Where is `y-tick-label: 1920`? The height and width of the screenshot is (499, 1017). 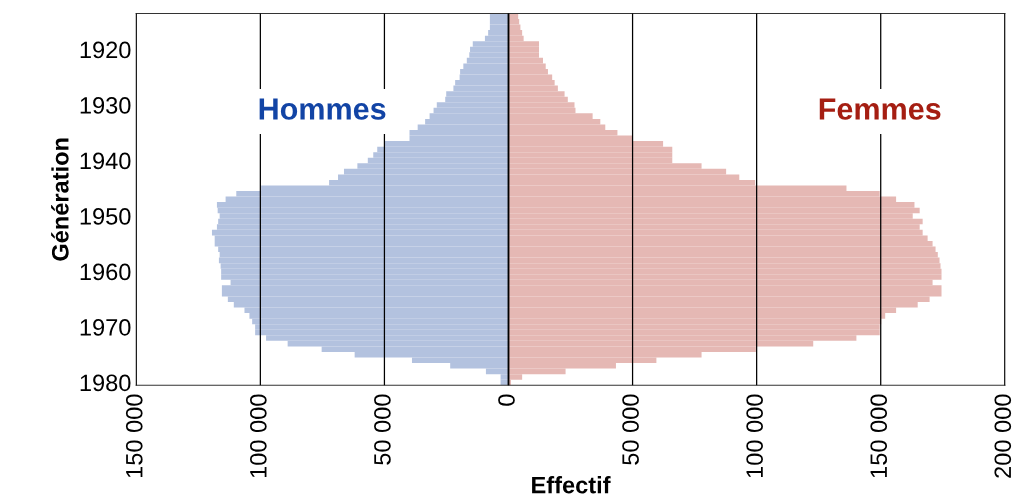 y-tick-label: 1920 is located at coordinates (105, 50).